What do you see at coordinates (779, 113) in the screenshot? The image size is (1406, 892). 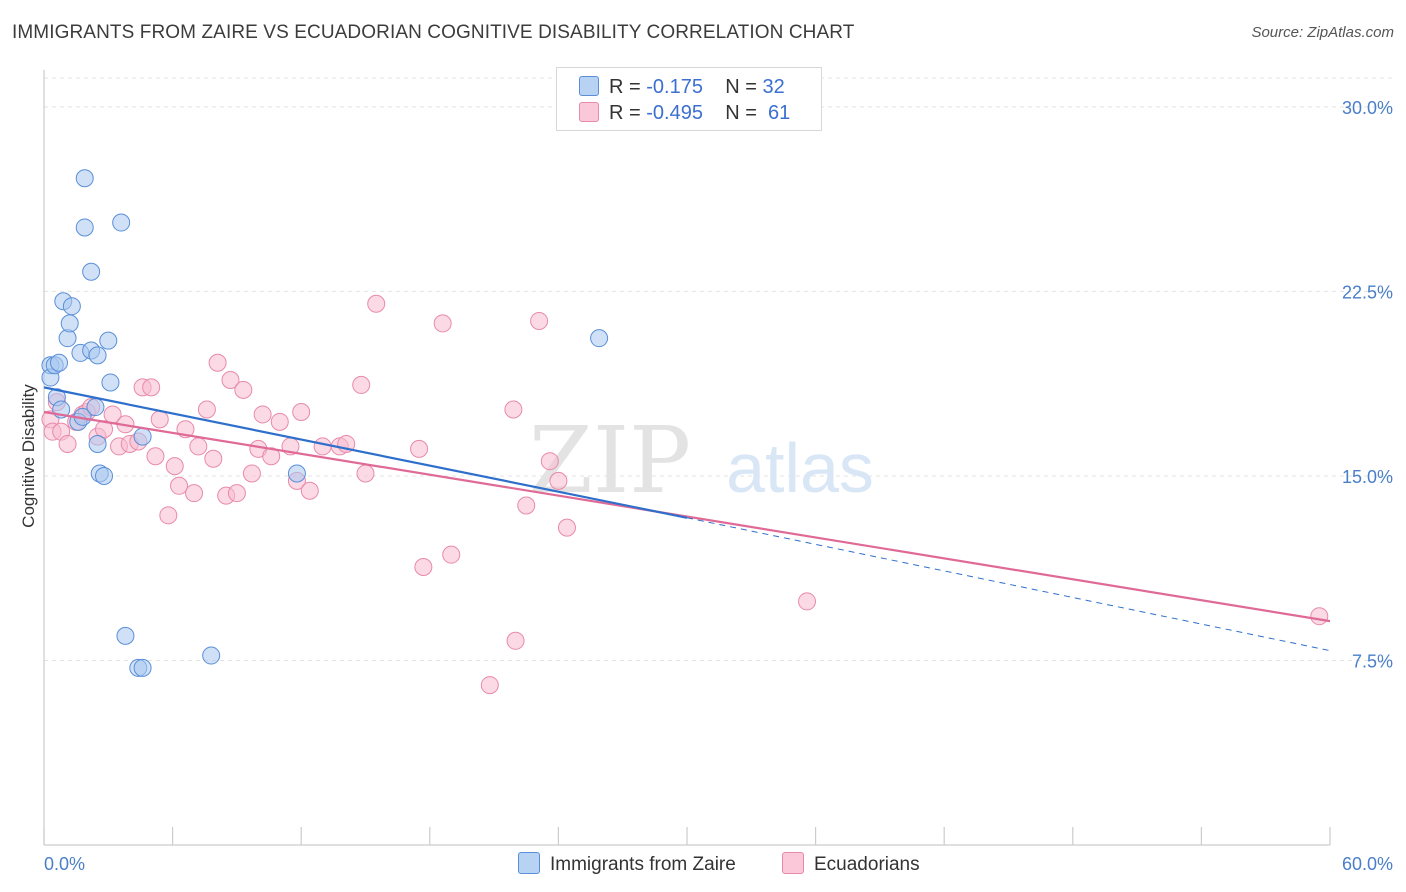 I see `legend-n-value-ecuadorians: 61` at bounding box center [779, 113].